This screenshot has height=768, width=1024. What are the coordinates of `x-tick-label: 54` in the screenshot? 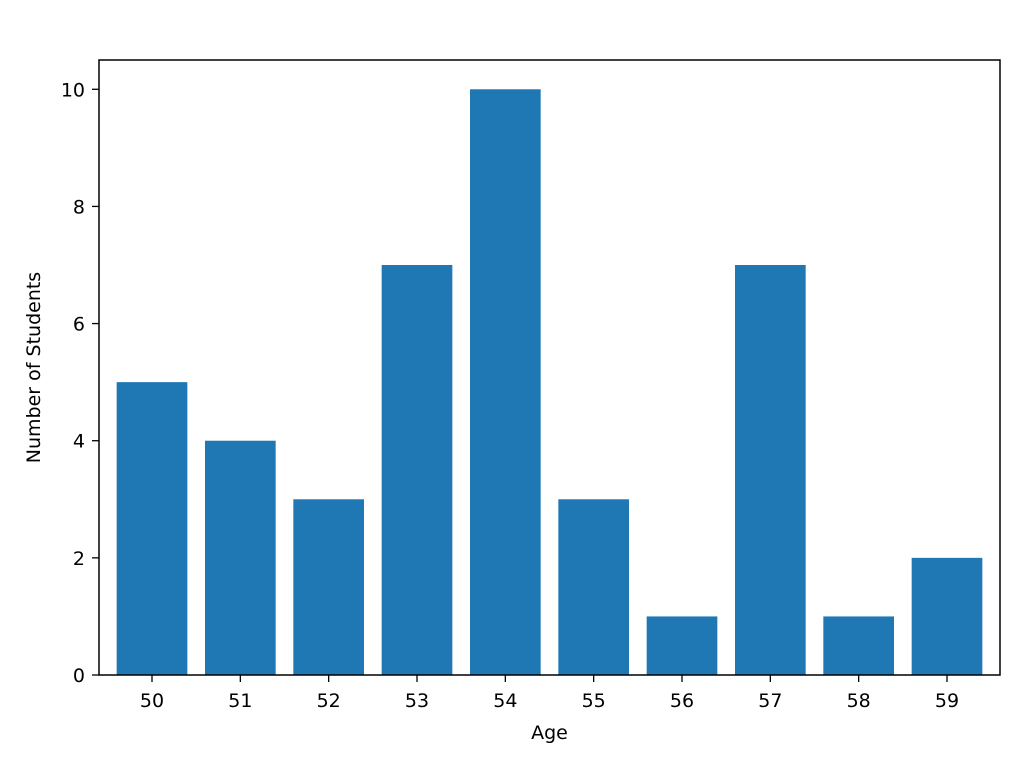 It's located at (505, 701).